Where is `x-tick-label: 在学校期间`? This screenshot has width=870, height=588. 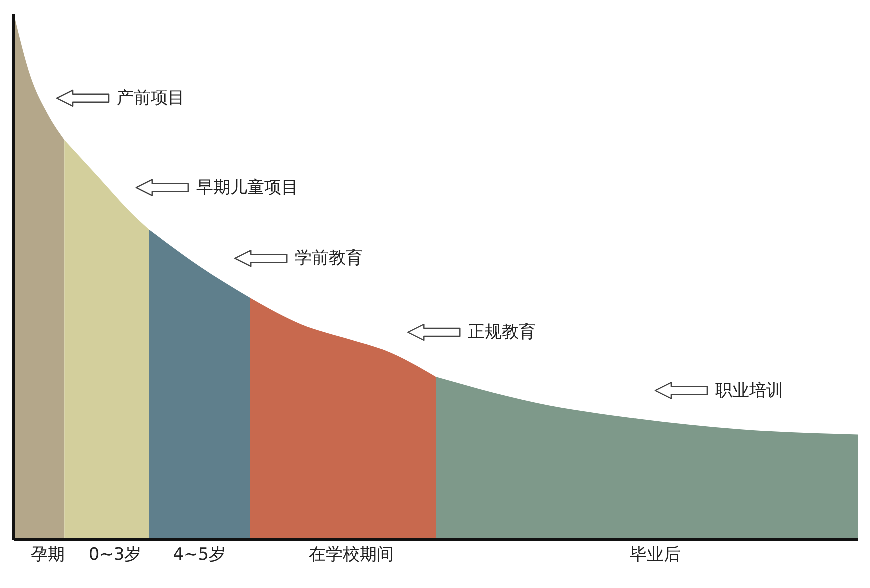
x-tick-label: 在学校期间 is located at coordinates (351, 555).